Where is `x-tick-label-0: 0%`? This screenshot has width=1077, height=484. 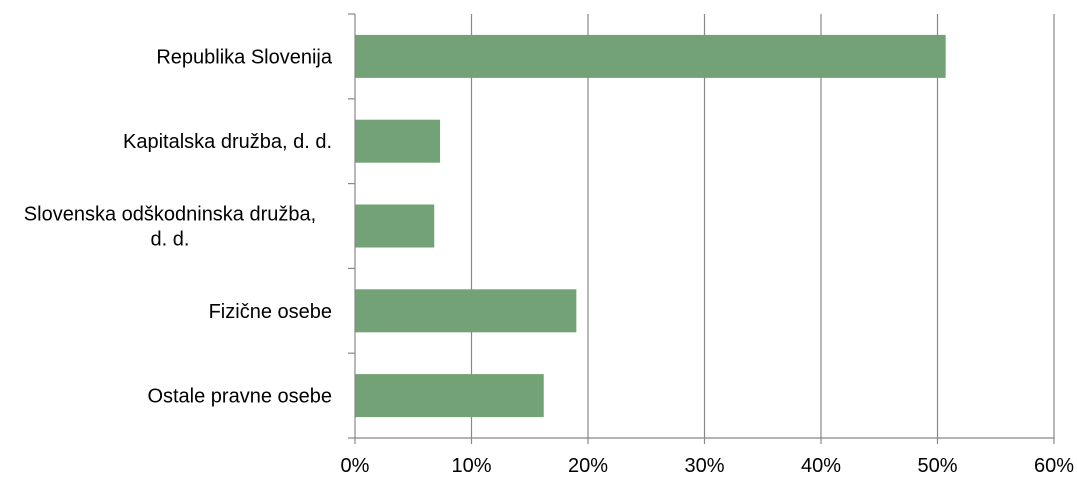
x-tick-label-0: 0% is located at coordinates (355, 466).